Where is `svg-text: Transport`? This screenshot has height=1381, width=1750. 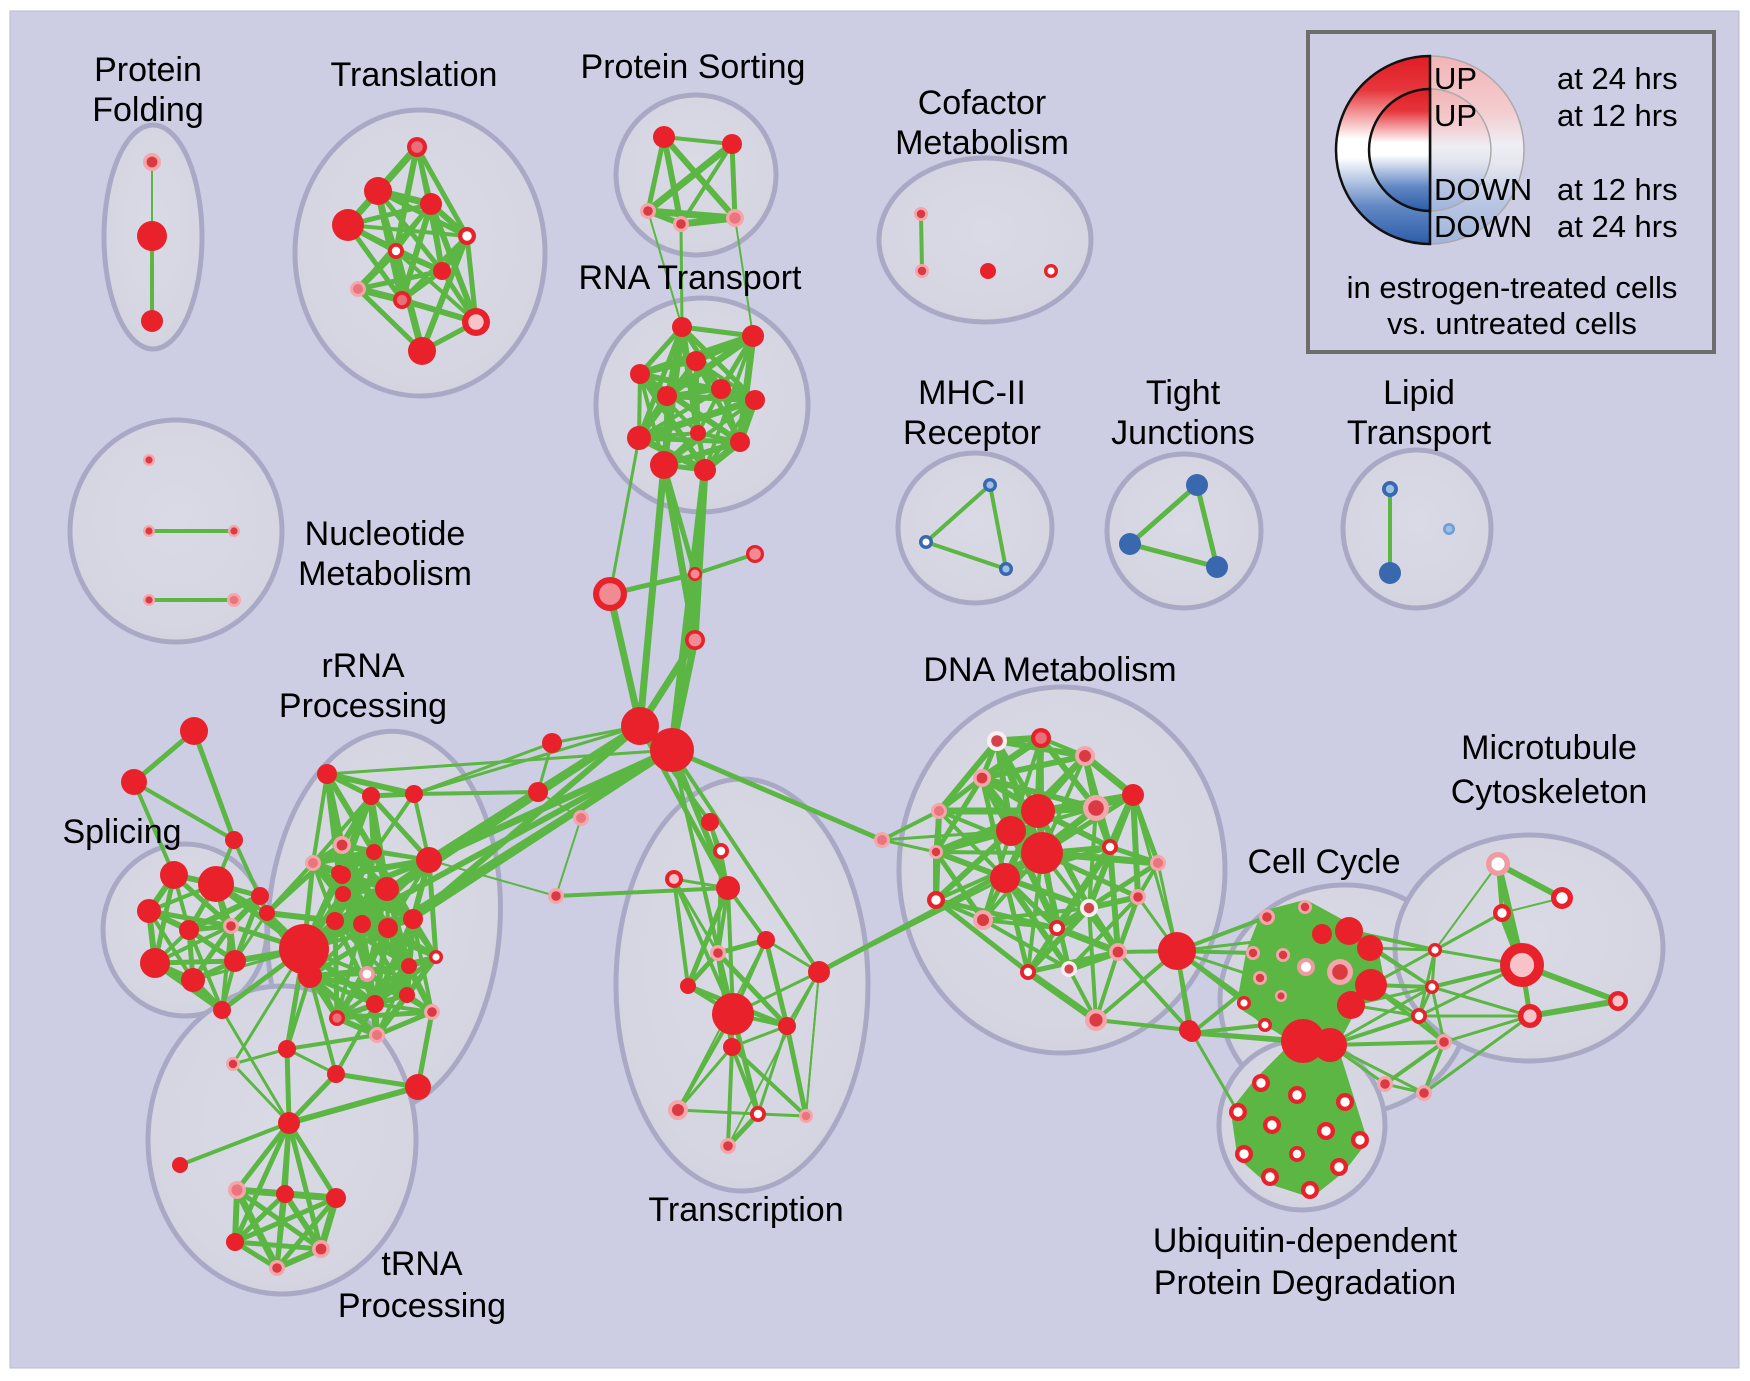
svg-text: Transport is located at coordinates (1419, 433).